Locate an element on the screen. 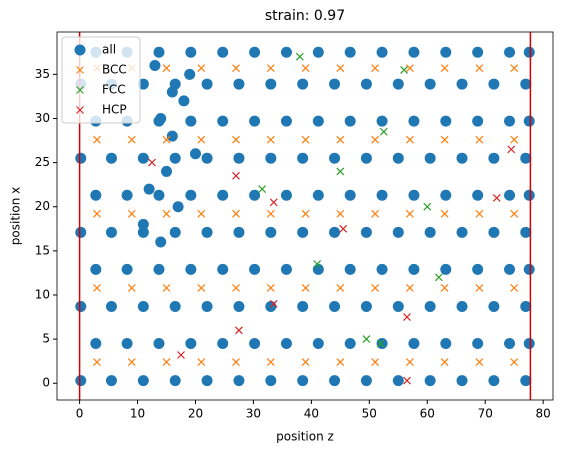 Image resolution: width=563 pixels, height=458 pixels. x-tick-label: 20 is located at coordinates (195, 414).